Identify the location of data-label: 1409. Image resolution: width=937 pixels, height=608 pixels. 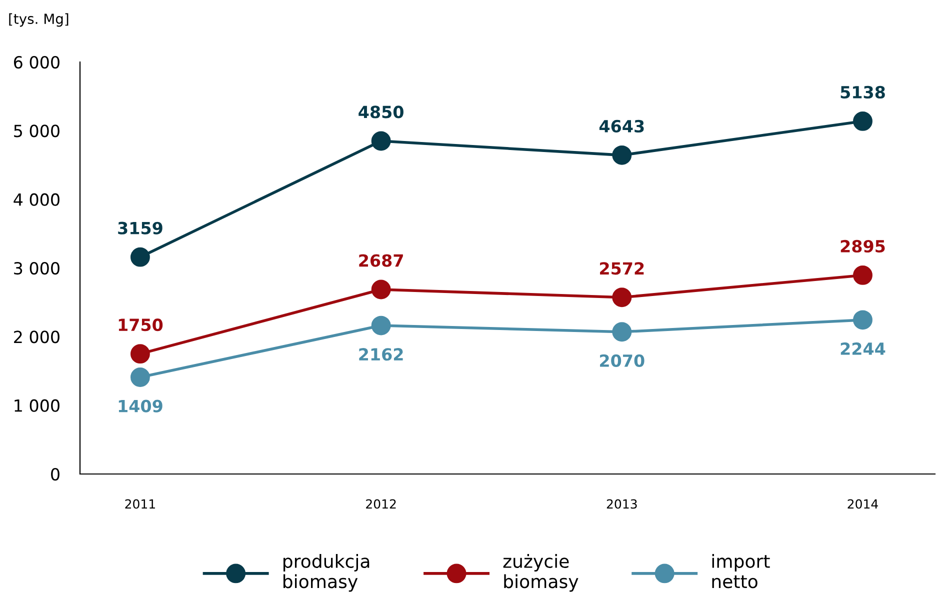
(140, 406).